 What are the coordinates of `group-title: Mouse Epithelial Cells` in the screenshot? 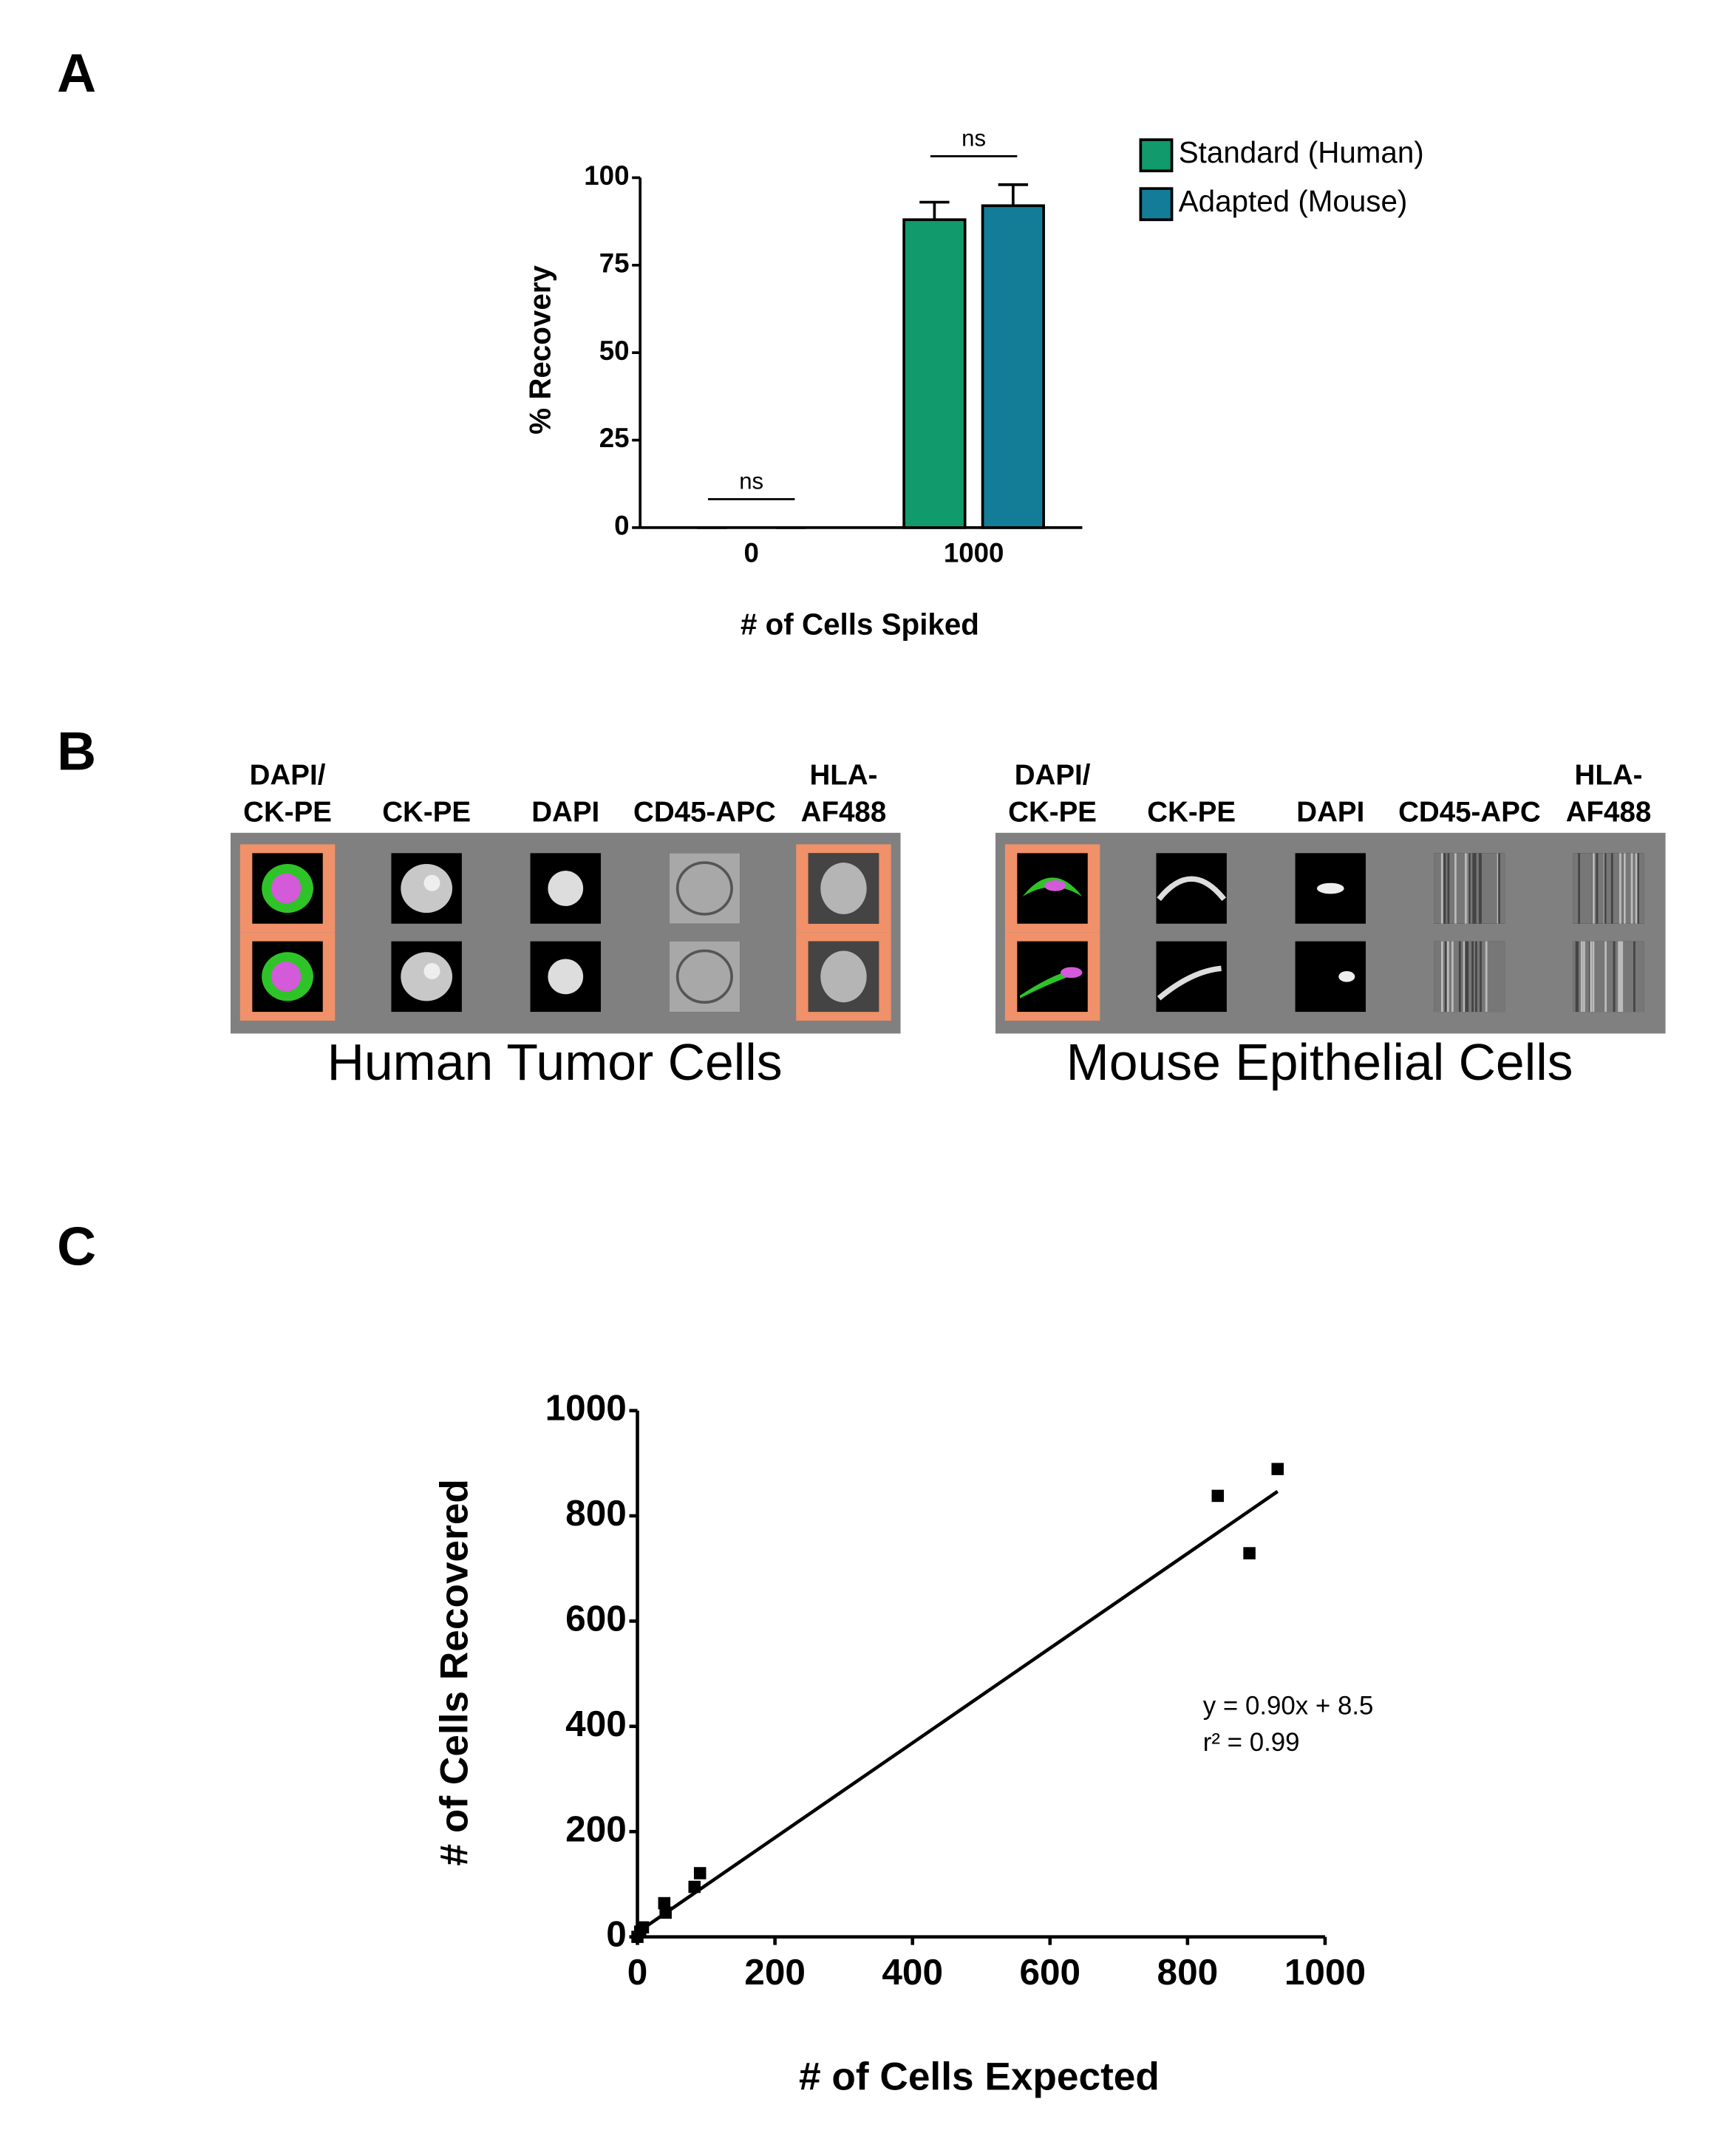 It's located at (1319, 1062).